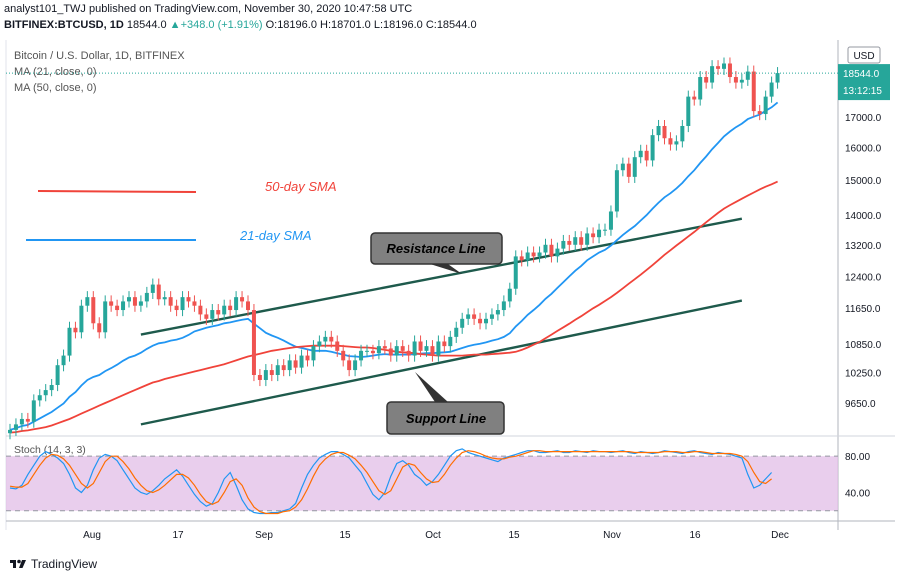 The image size is (900, 581). What do you see at coordinates (55, 88) in the screenshot?
I see `ma50-legend: MA (50, close, 0)` at bounding box center [55, 88].